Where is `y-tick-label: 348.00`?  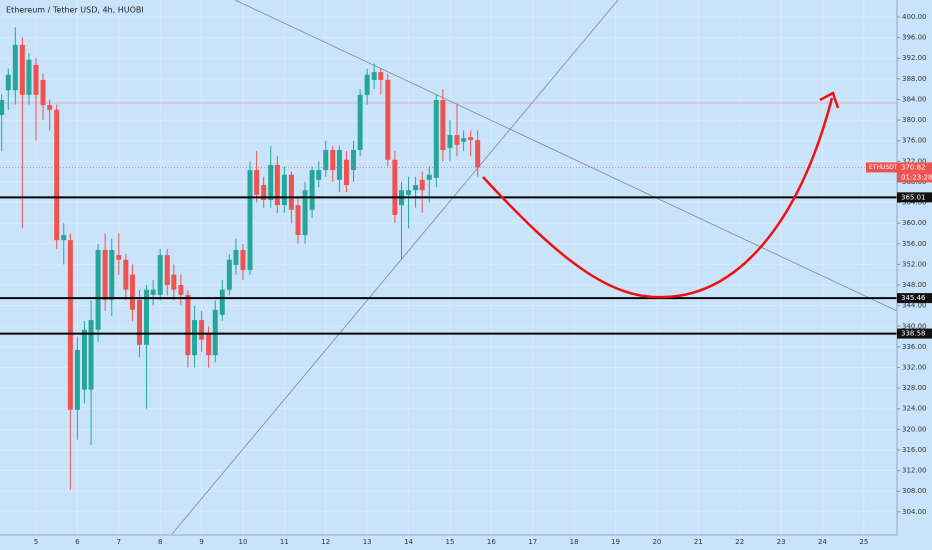 y-tick-label: 348.00 is located at coordinates (914, 285).